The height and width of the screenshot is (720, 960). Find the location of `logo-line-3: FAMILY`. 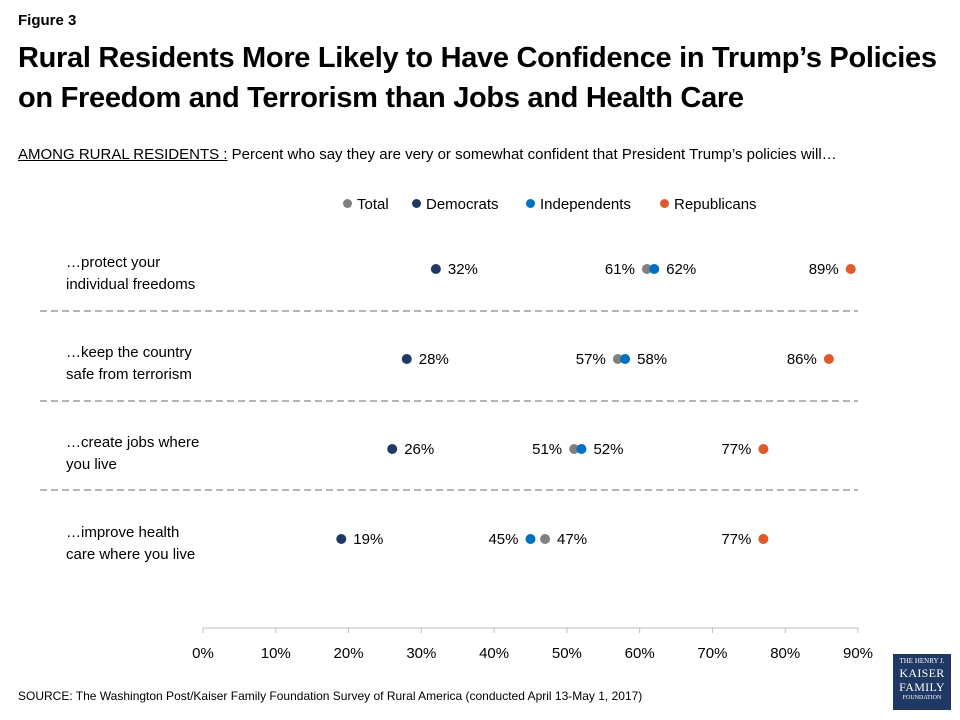

logo-line-3: FAMILY is located at coordinates (922, 687).